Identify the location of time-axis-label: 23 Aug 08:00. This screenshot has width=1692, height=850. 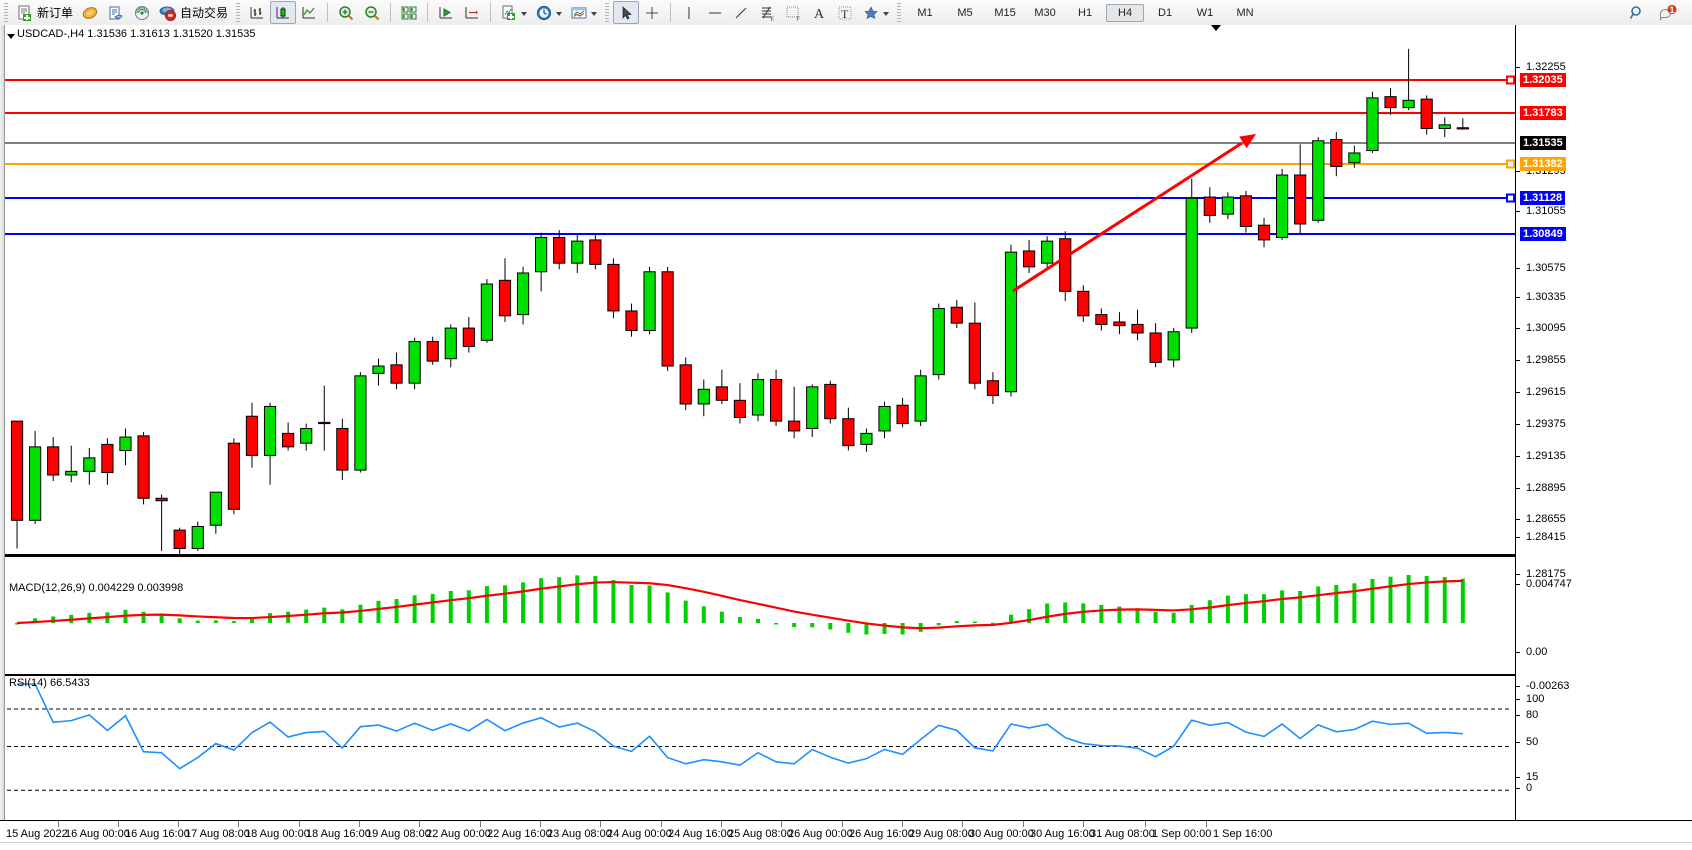
(579, 834).